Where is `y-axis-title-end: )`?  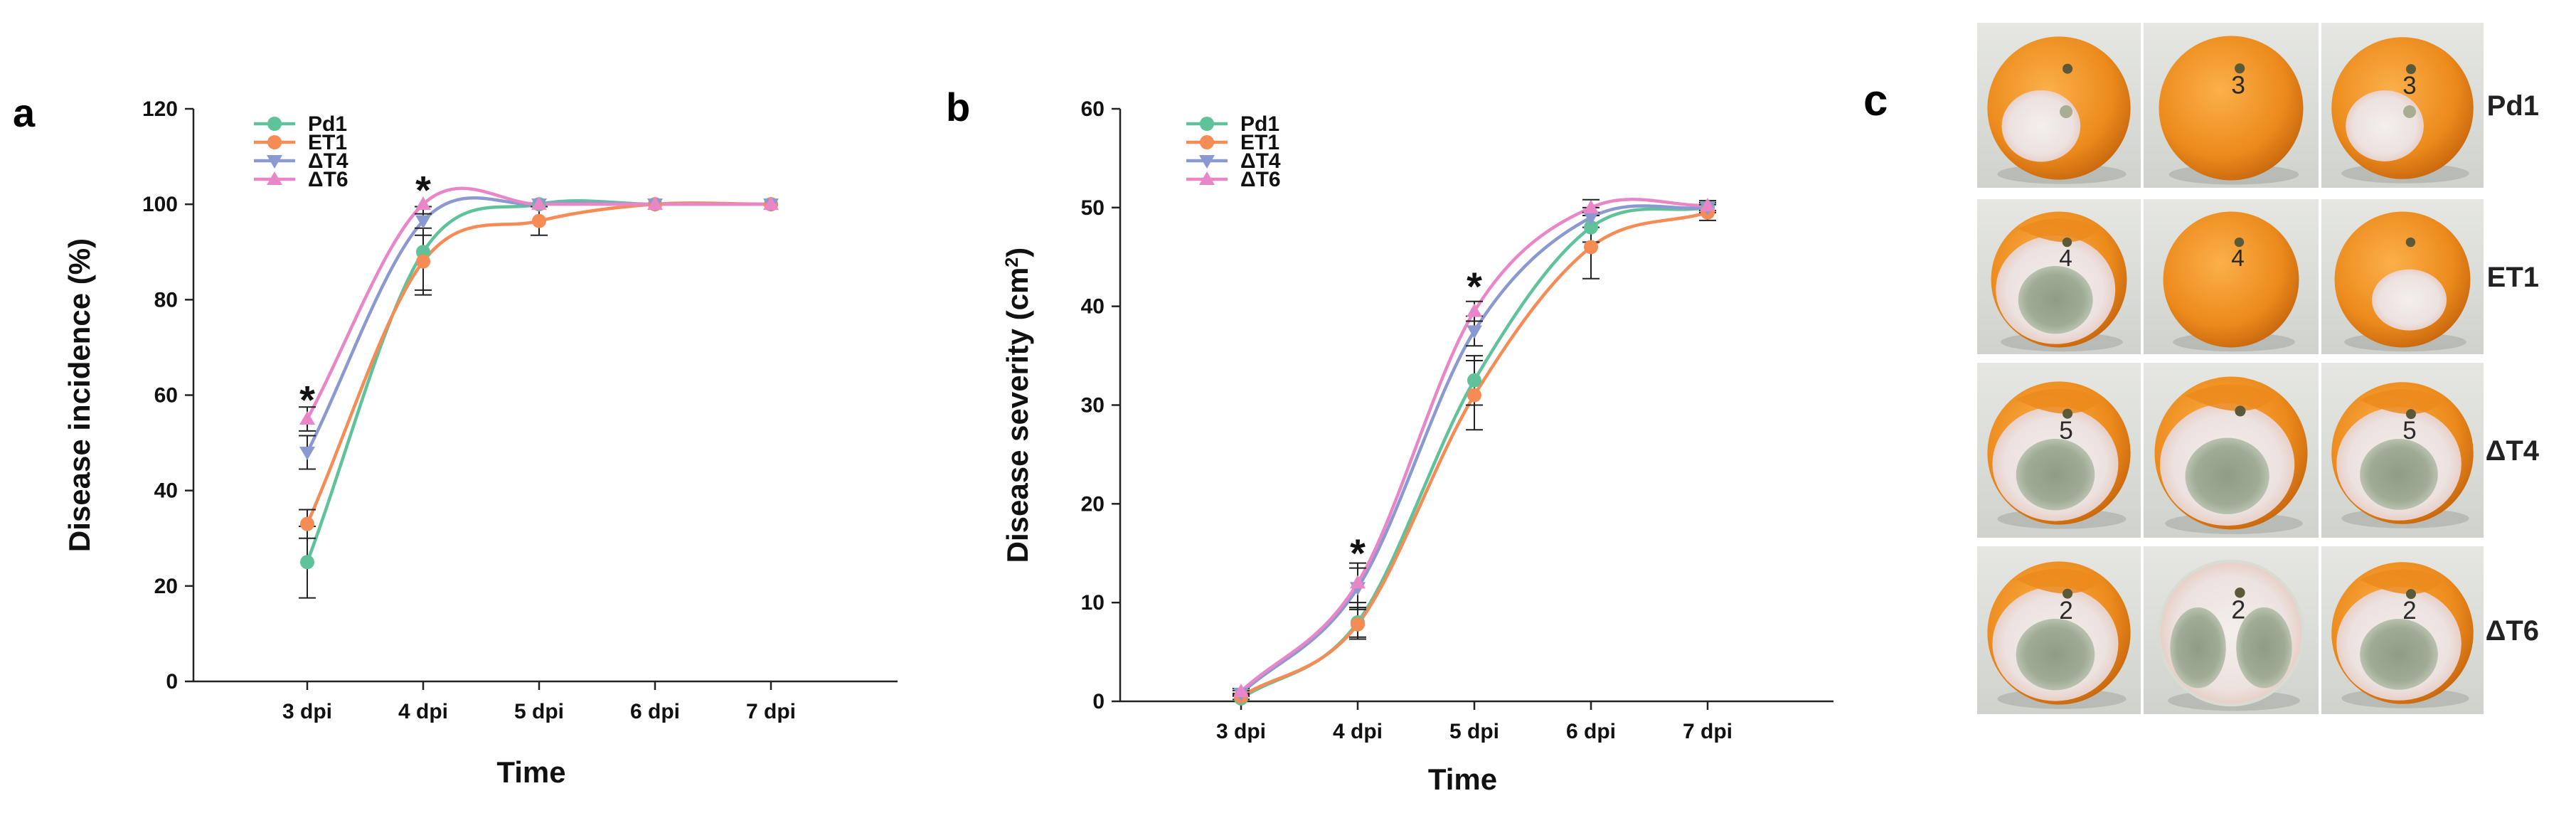 y-axis-title-end: ) is located at coordinates (1017, 253).